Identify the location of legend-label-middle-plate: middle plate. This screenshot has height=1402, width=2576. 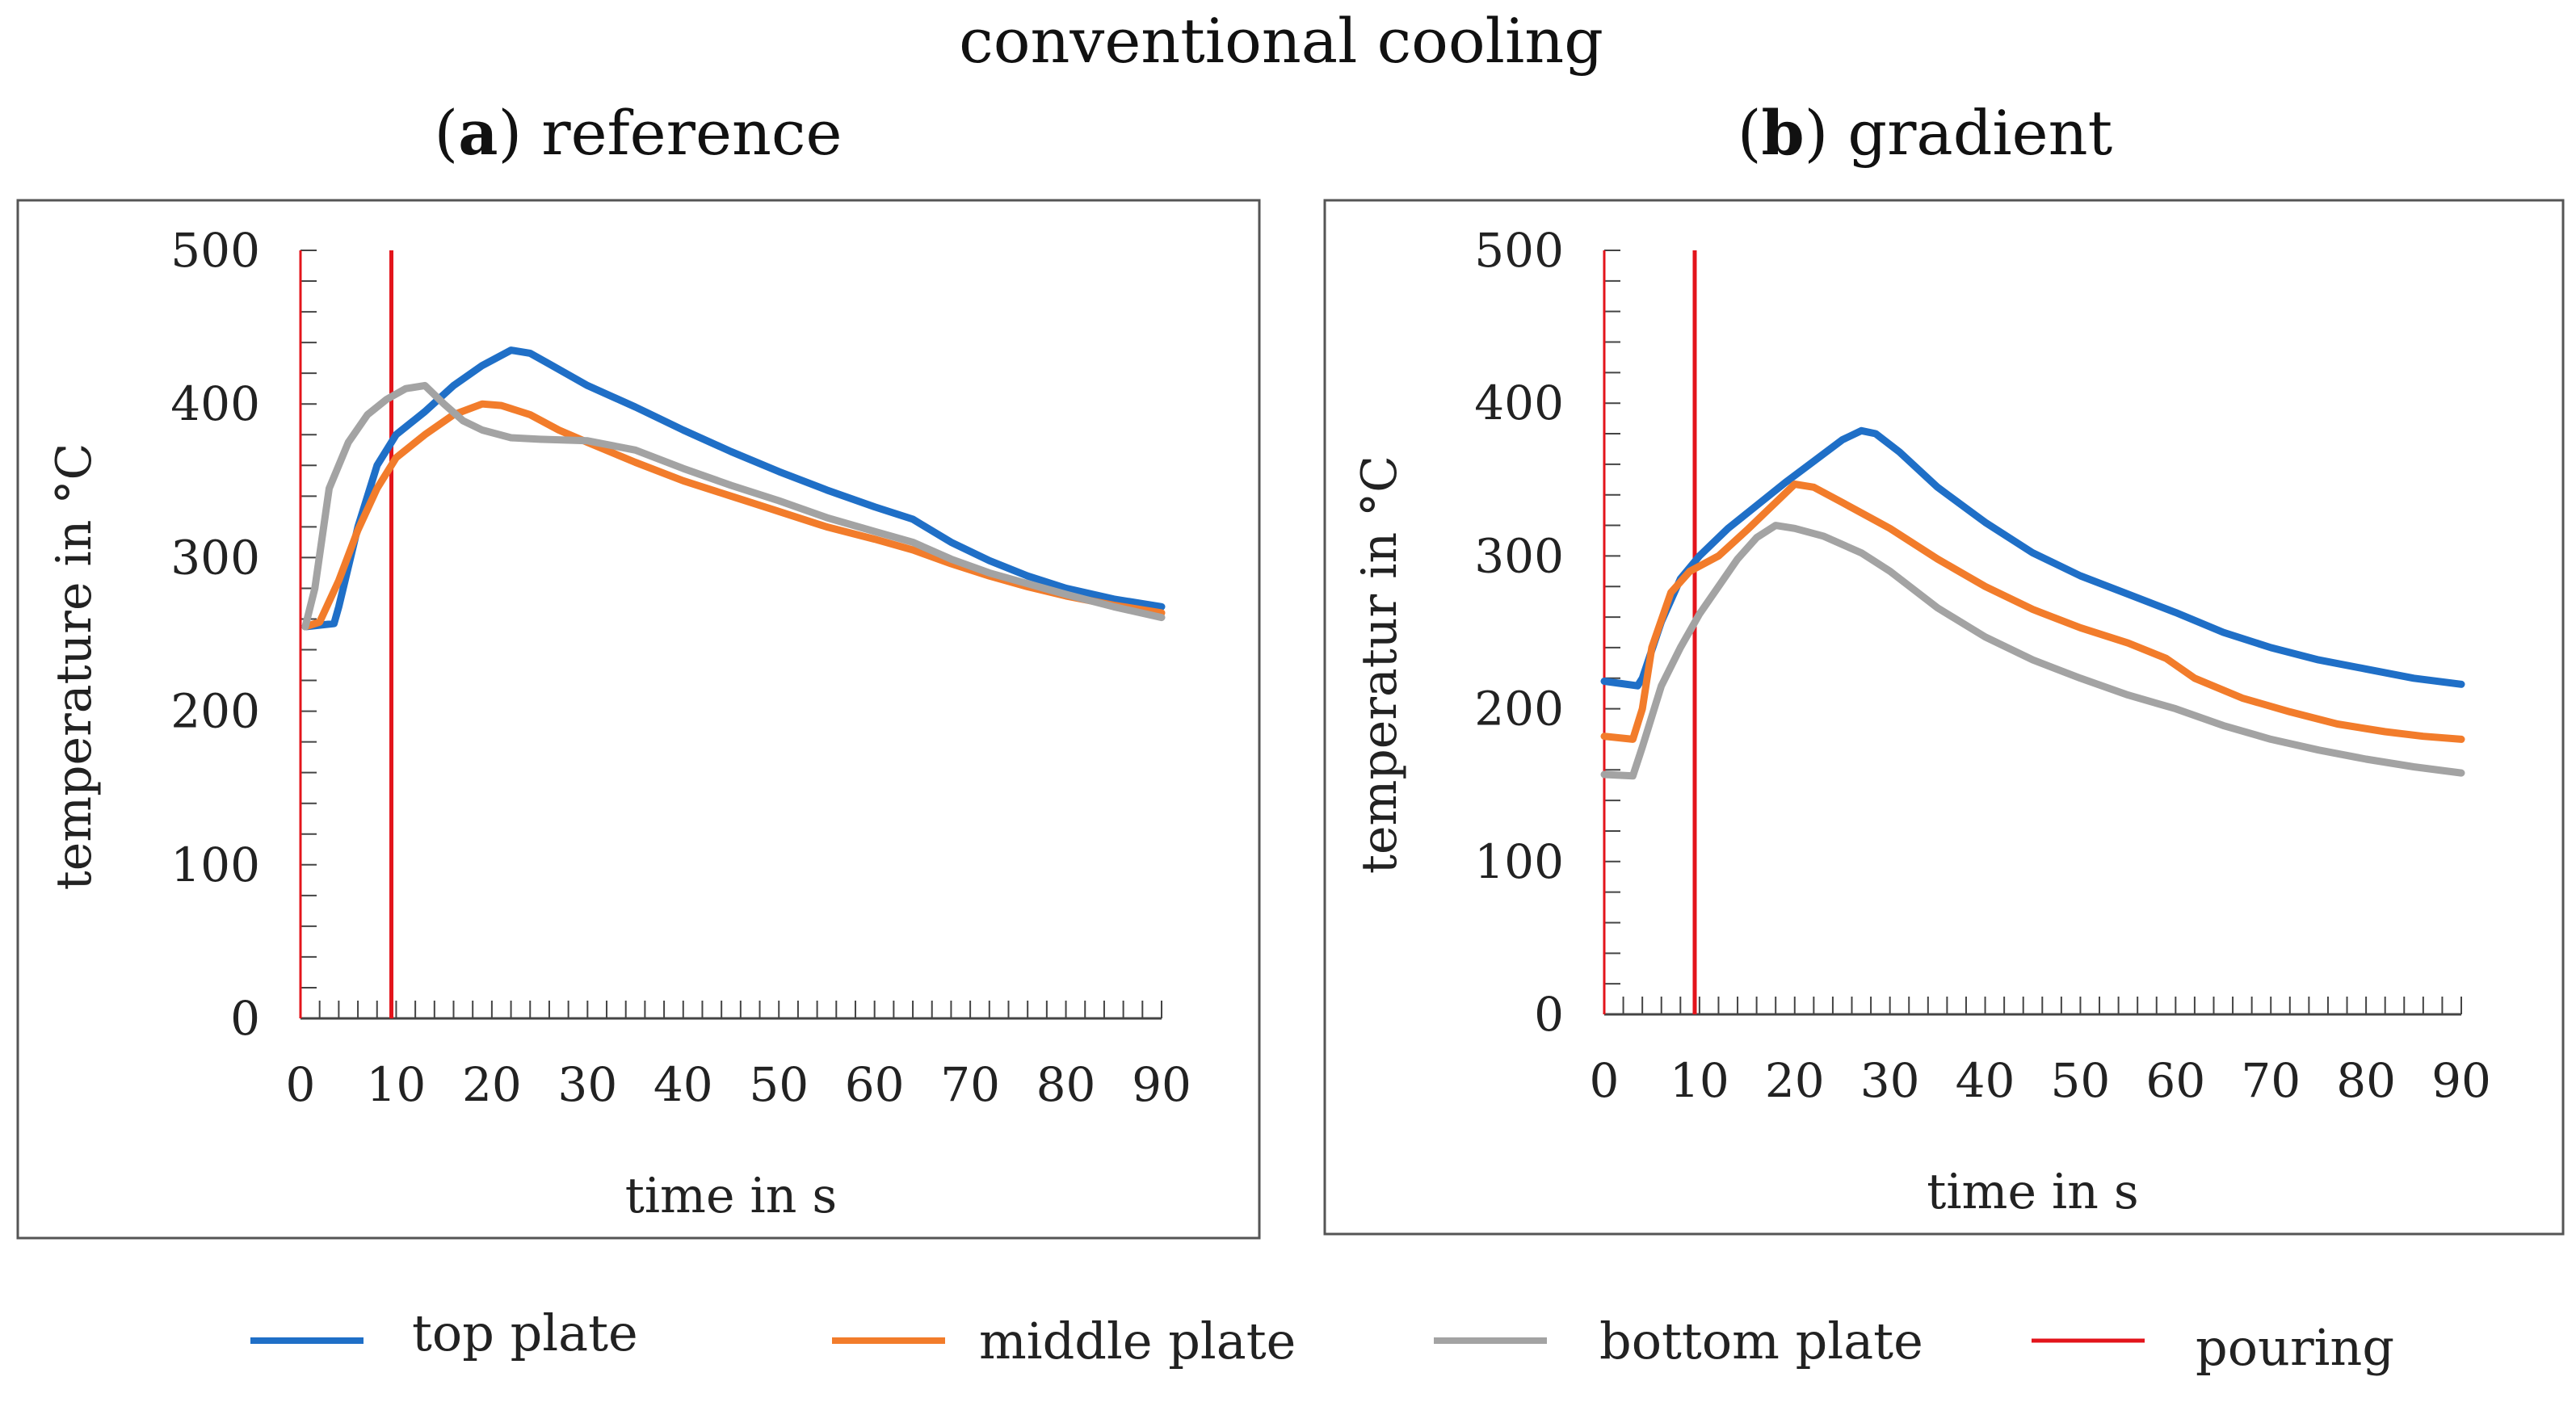
(1138, 1341).